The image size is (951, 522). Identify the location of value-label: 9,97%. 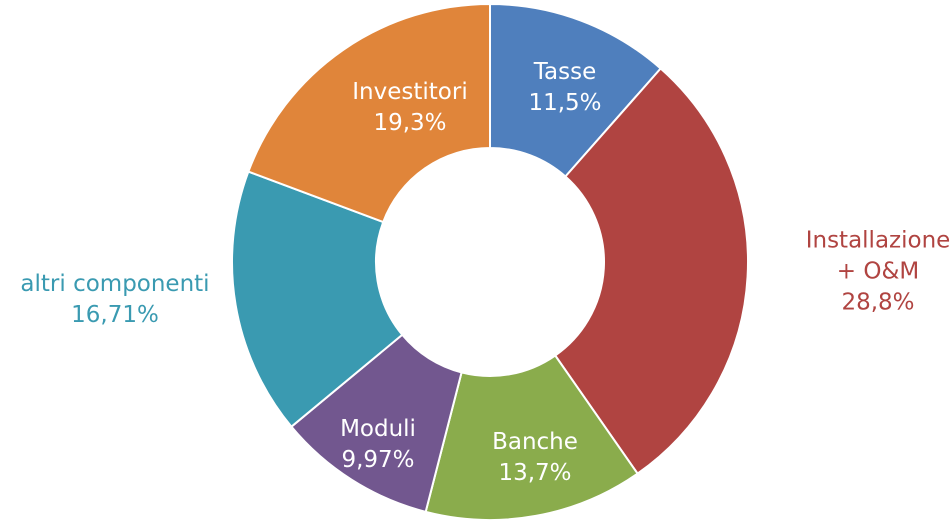
(378, 460).